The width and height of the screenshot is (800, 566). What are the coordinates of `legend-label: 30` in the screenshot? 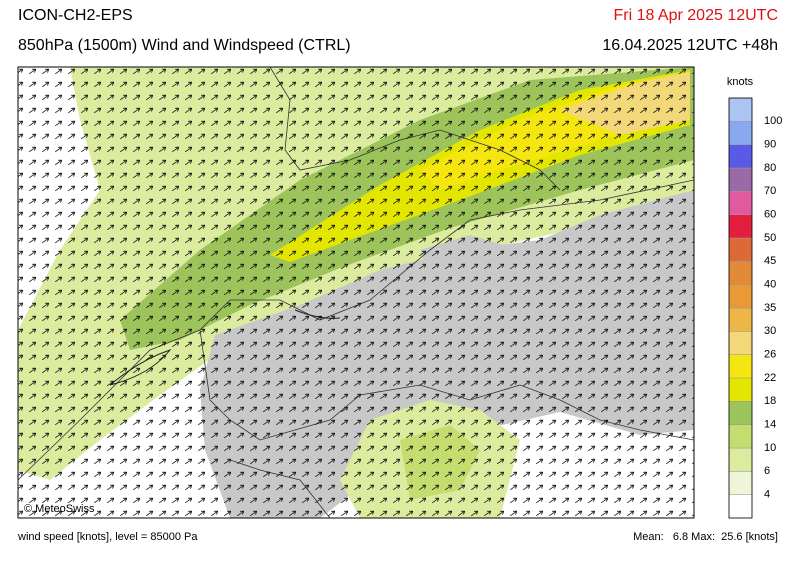 It's located at (770, 331).